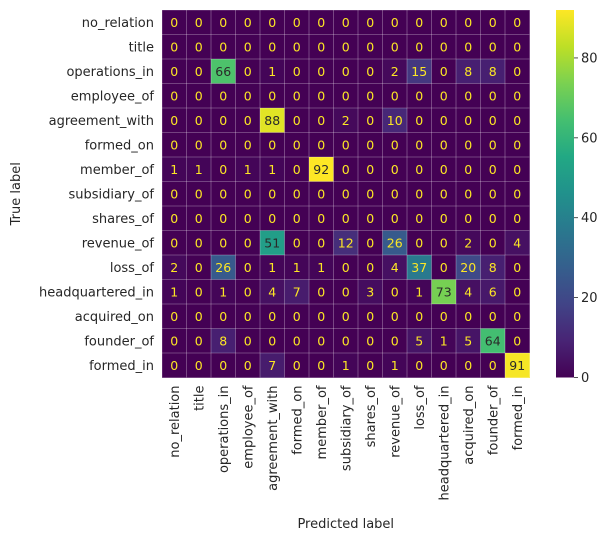 Image resolution: width=612 pixels, height=542 pixels. I want to click on cell-value: 6, so click(493, 291).